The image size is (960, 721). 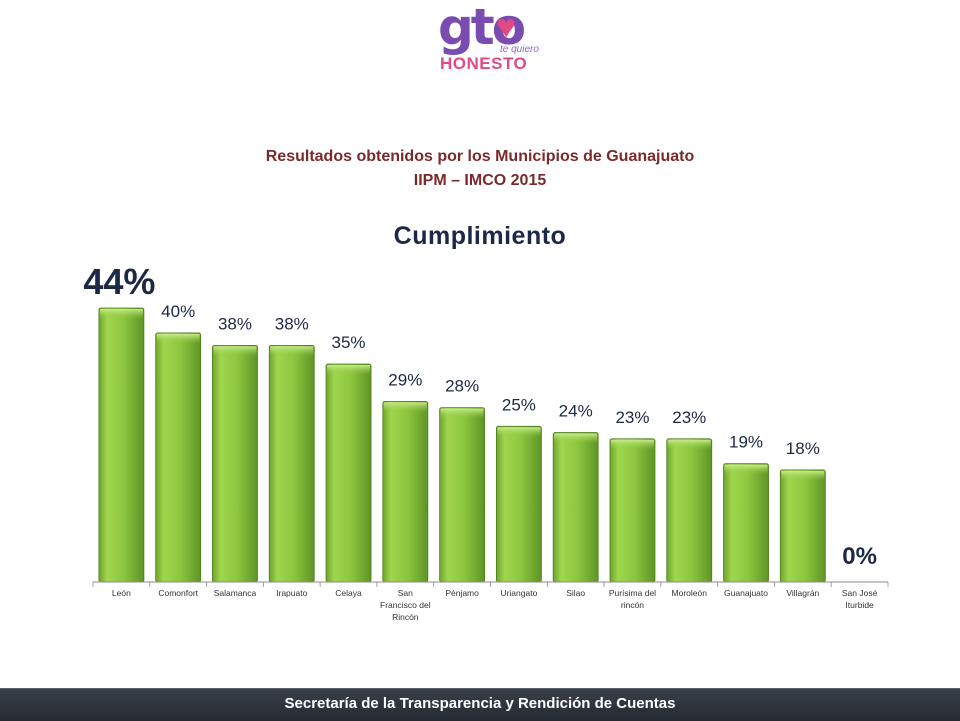 I want to click on data-label-6: 28%, so click(x=462, y=386).